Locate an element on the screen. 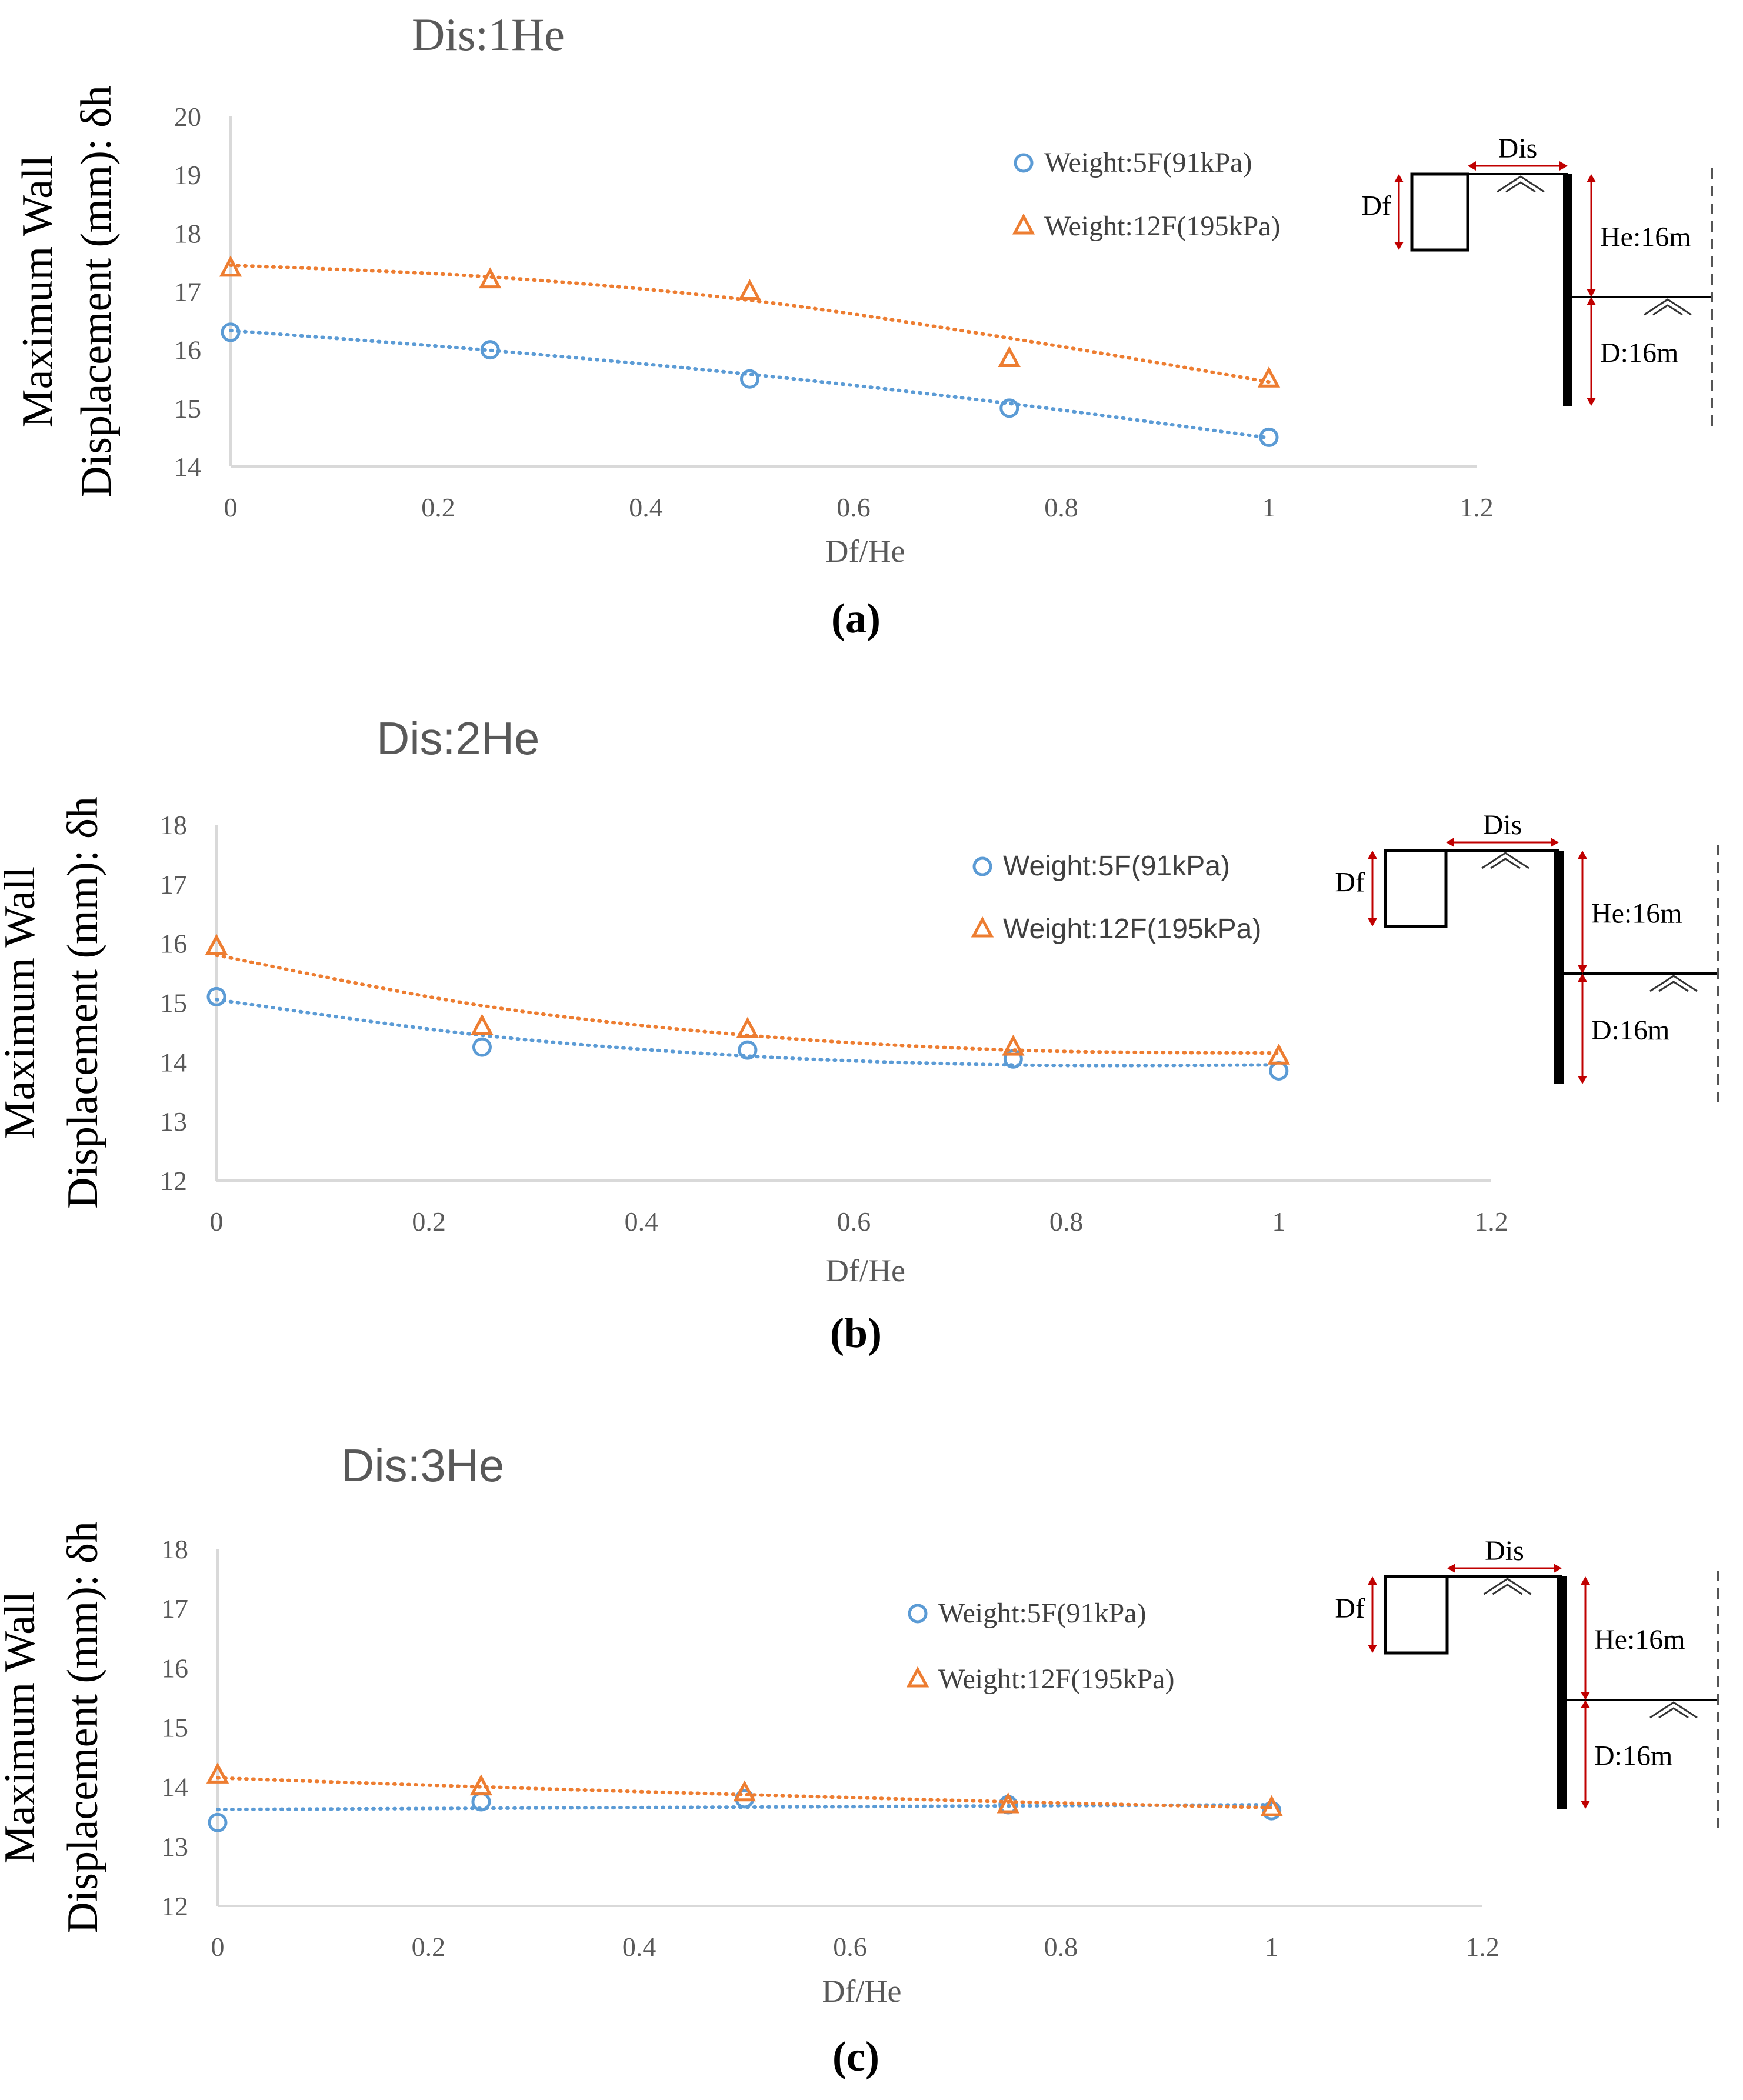 The width and height of the screenshot is (1743, 2100). legend-label: Weight:5F(91kPa) is located at coordinates (1116, 866).